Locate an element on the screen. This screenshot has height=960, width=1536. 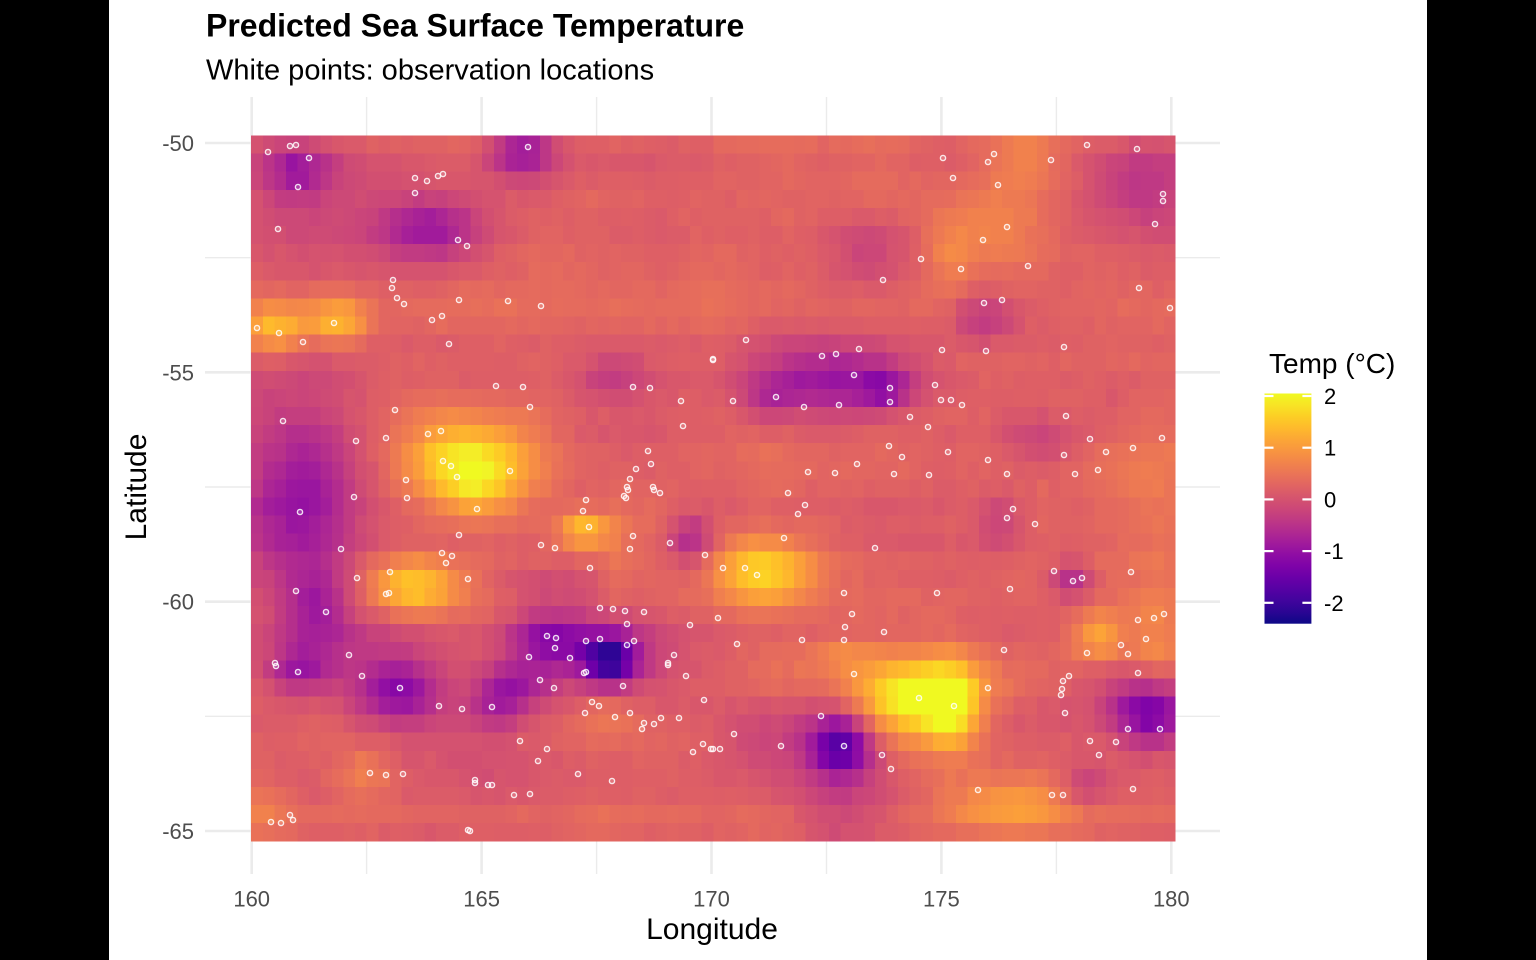
svg-text: 170 is located at coordinates (711, 899).